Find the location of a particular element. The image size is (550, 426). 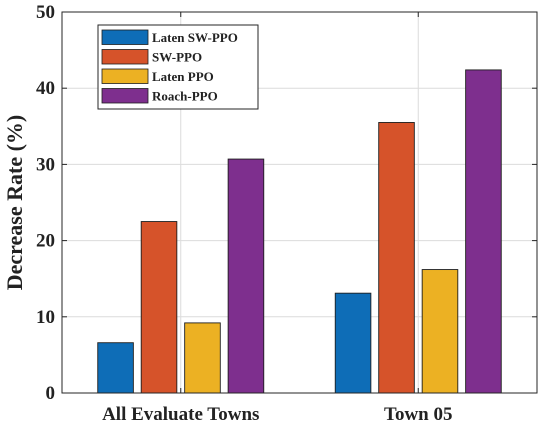

y-tick-label: 20 is located at coordinates (45, 241).